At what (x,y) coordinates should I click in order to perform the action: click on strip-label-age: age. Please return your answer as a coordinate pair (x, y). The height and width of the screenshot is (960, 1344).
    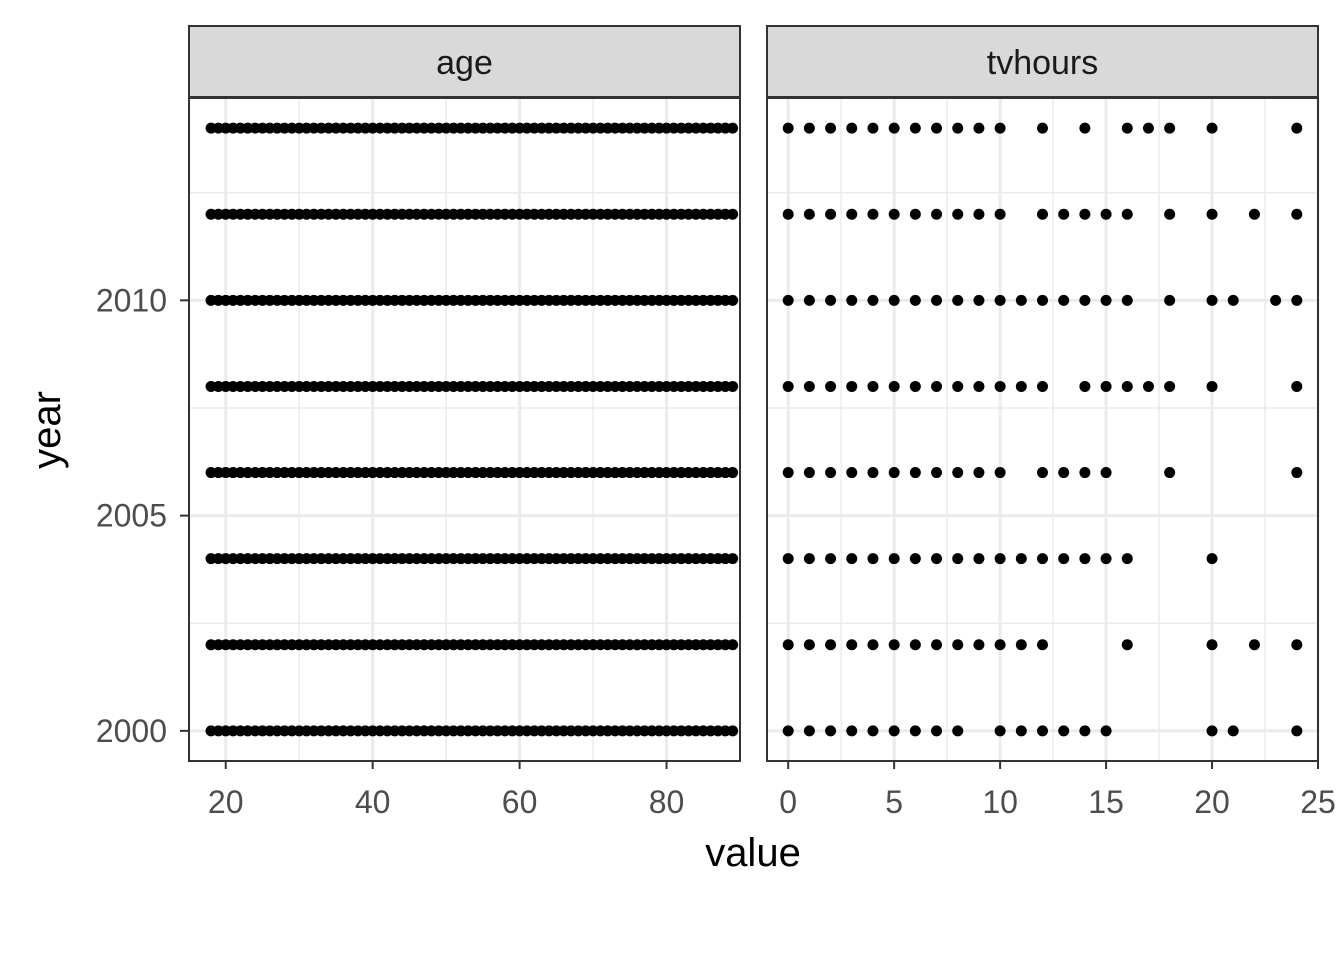
    Looking at the image, I should click on (464, 63).